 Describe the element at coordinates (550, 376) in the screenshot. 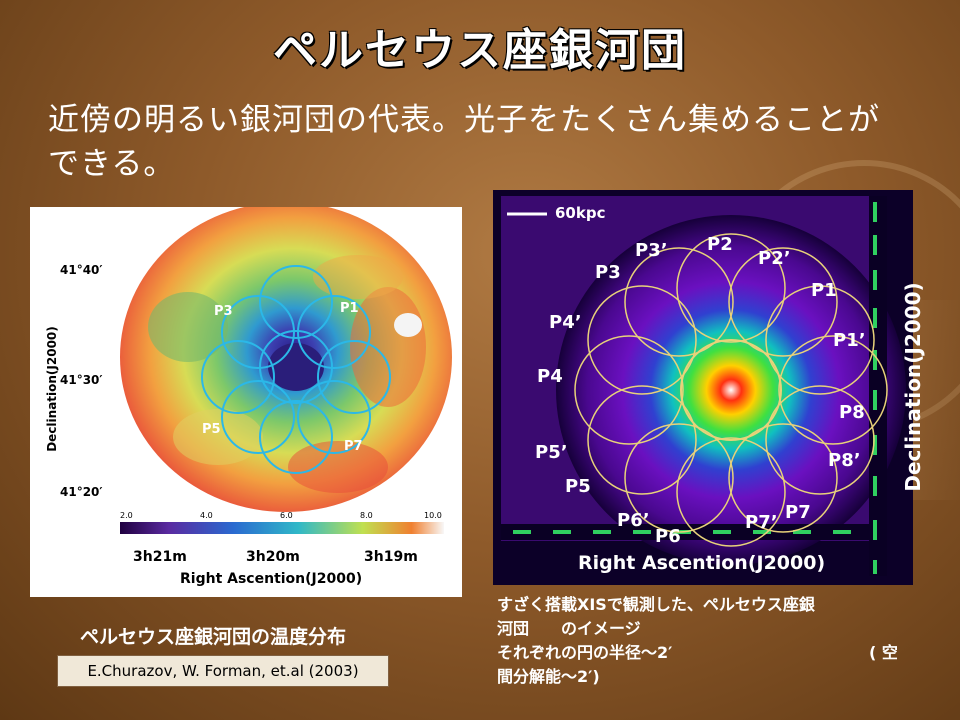

I see `pointing-label-p4: P4` at that location.